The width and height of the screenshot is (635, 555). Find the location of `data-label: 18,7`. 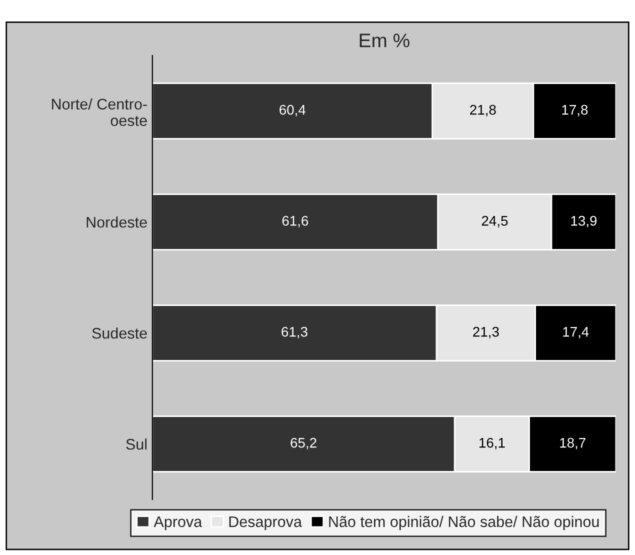

data-label: 18,7 is located at coordinates (573, 444).